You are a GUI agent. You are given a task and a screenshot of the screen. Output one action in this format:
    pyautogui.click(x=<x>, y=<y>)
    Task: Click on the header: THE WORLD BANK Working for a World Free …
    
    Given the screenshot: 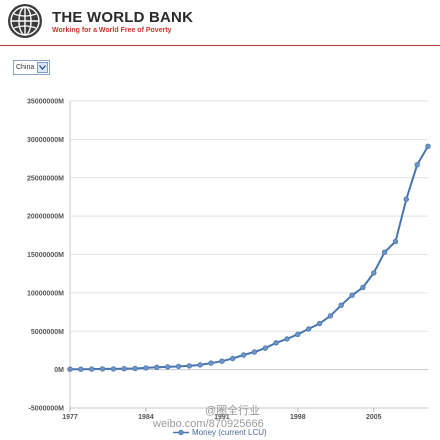 What is the action you would take?
    pyautogui.click(x=220, y=23)
    